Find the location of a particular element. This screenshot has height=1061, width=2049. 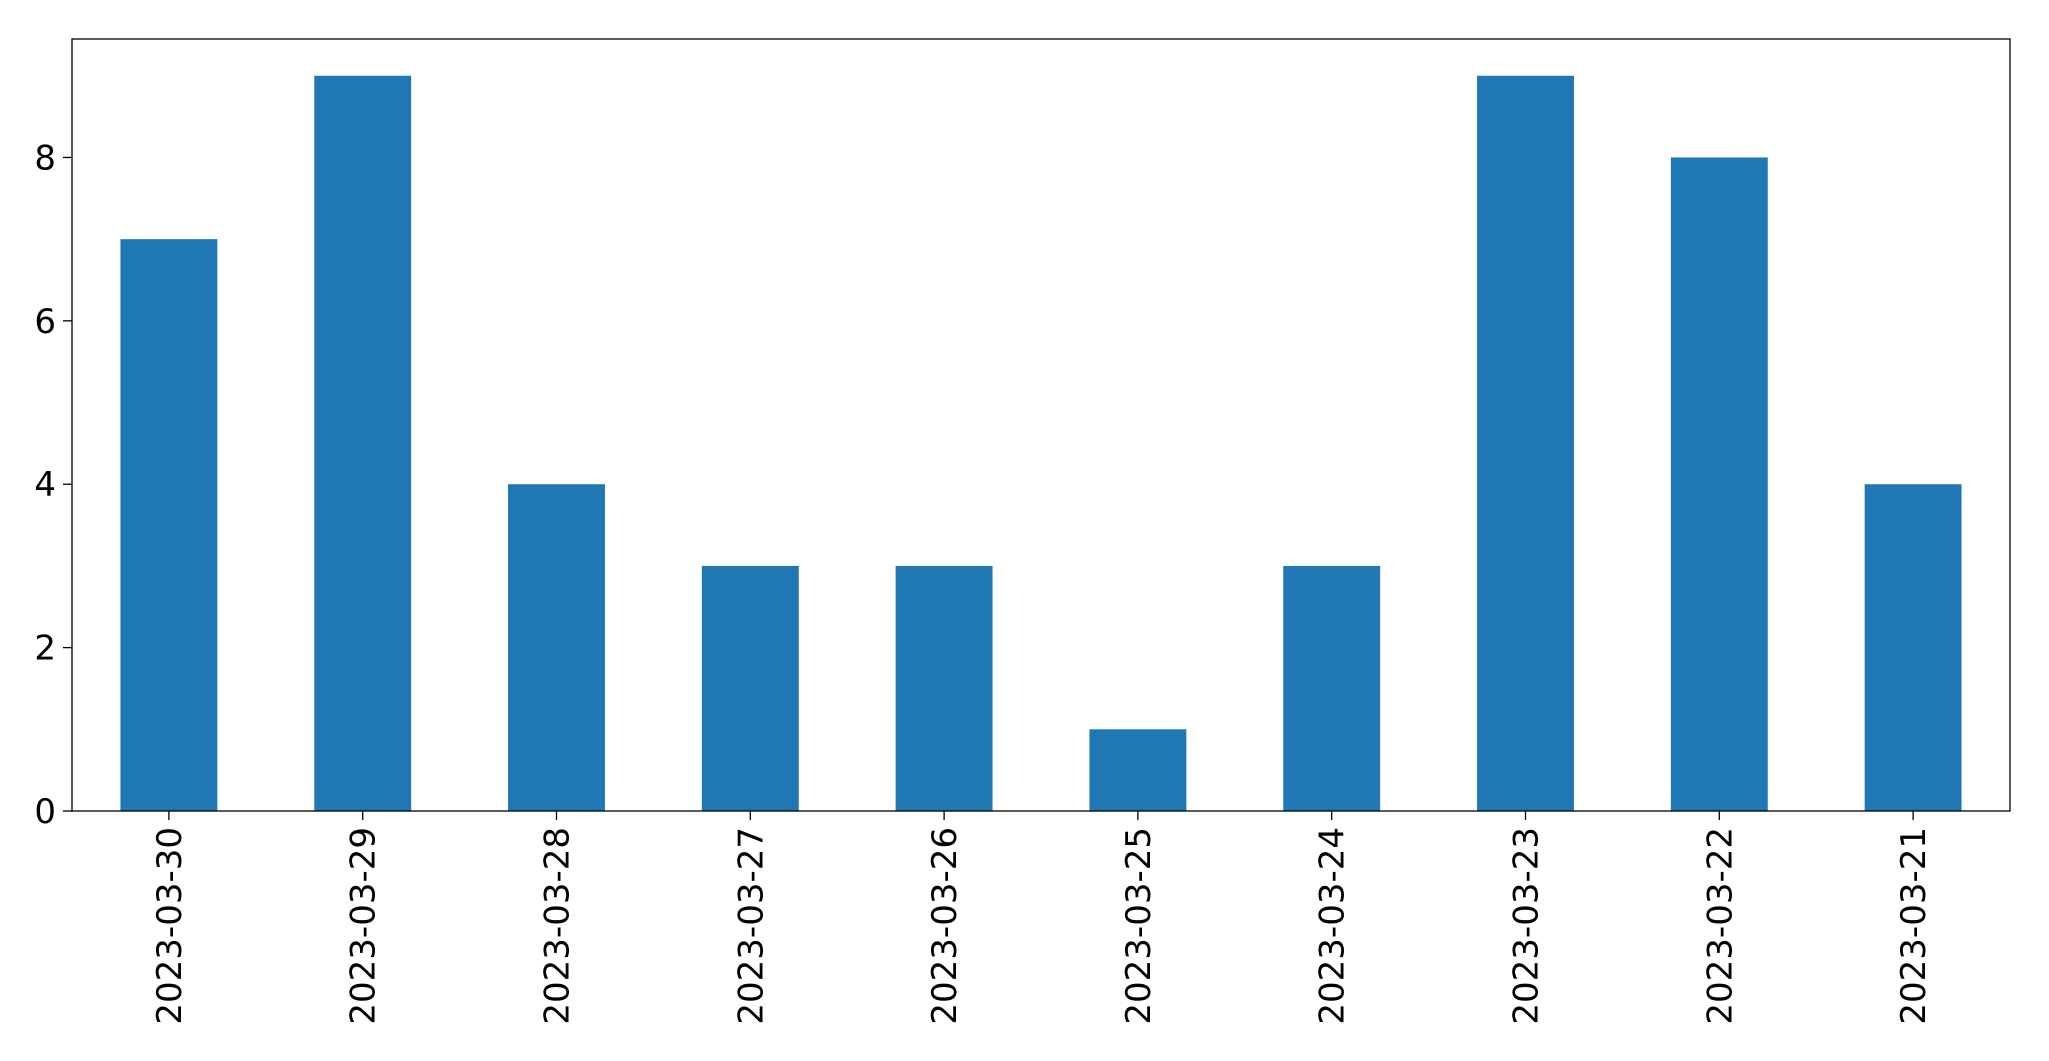

y-tick-label: 6 is located at coordinates (45, 322).